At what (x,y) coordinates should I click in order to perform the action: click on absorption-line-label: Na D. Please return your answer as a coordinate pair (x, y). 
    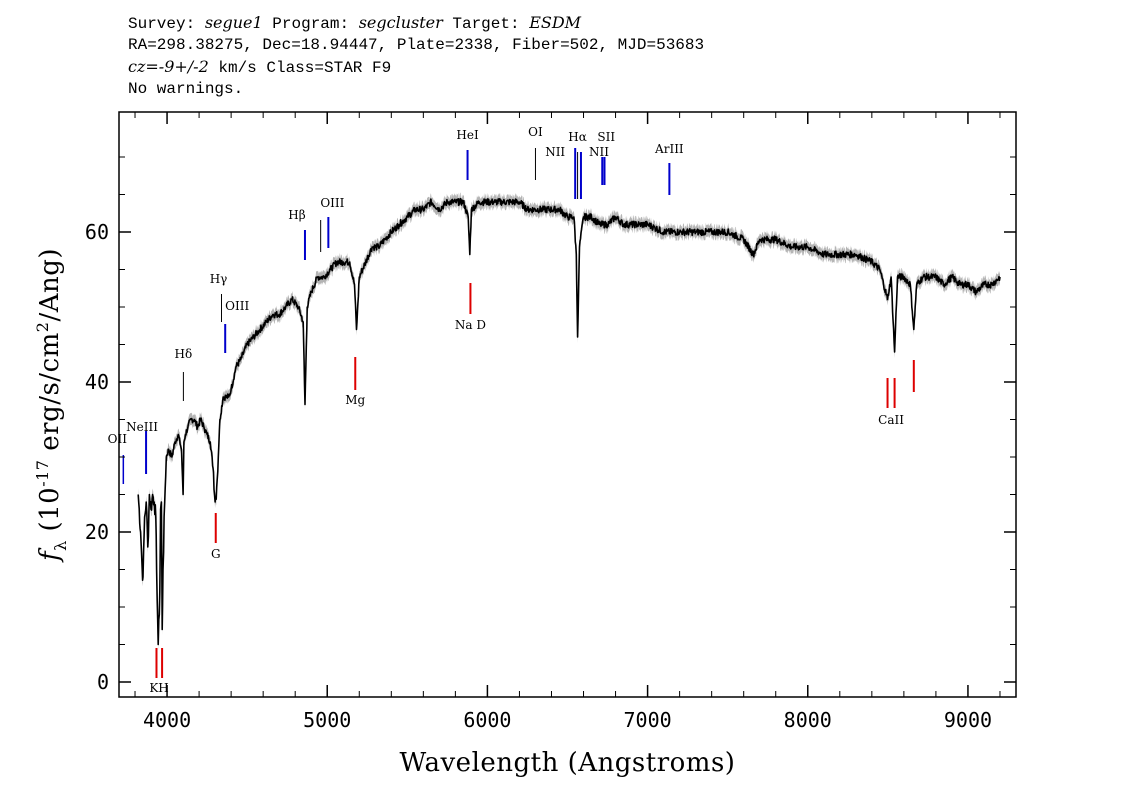
    Looking at the image, I should click on (470, 325).